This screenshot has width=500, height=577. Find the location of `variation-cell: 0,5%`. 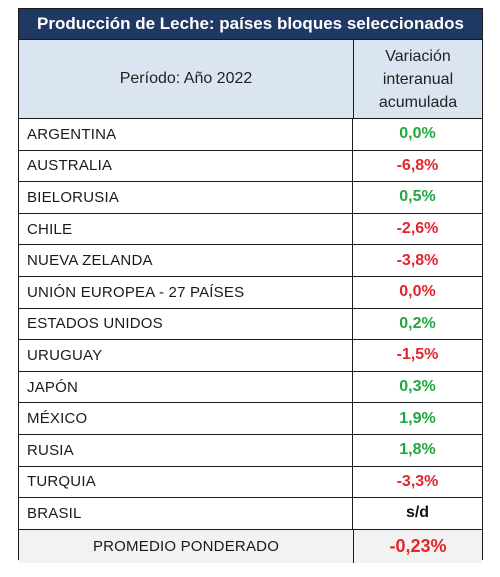

variation-cell: 0,5% is located at coordinates (417, 197).